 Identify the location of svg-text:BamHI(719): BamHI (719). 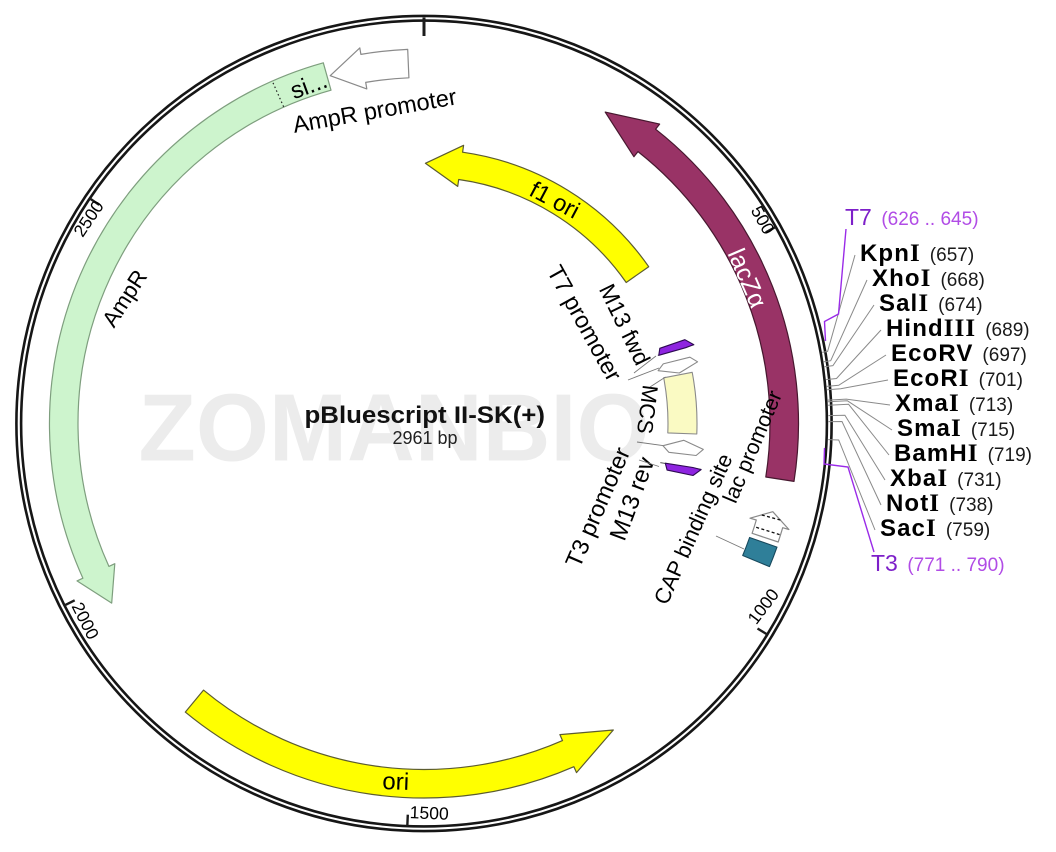
(963, 453).